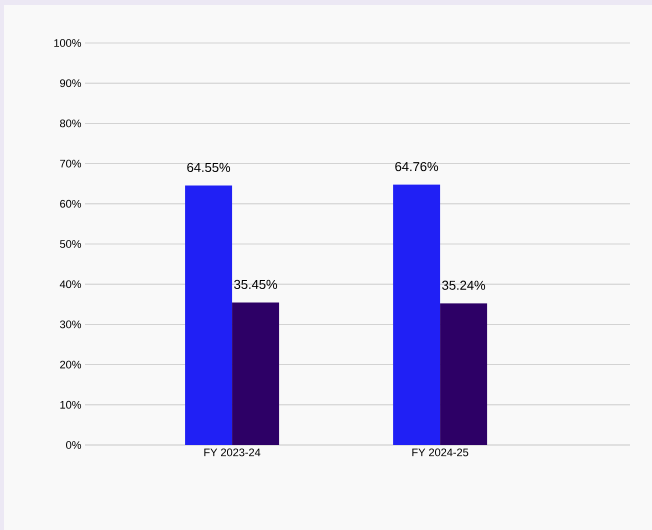 The width and height of the screenshot is (652, 530). What do you see at coordinates (68, 43) in the screenshot?
I see `y-tick-label: 100%` at bounding box center [68, 43].